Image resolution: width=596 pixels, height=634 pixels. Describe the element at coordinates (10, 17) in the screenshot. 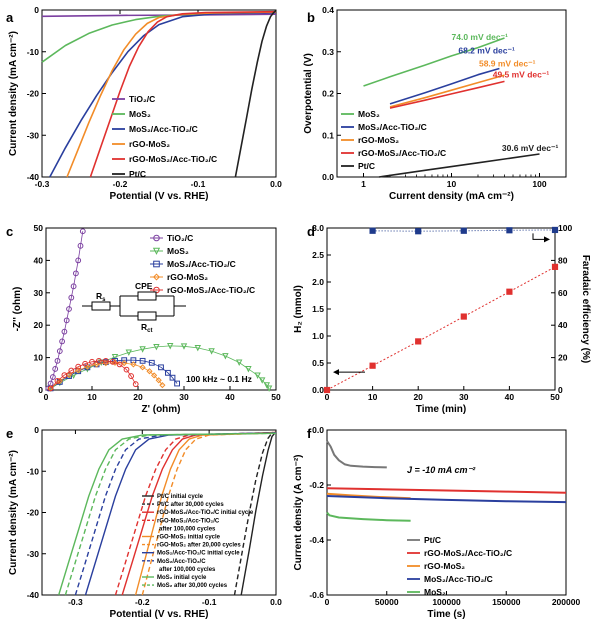

I see `panel-letter: a` at that location.